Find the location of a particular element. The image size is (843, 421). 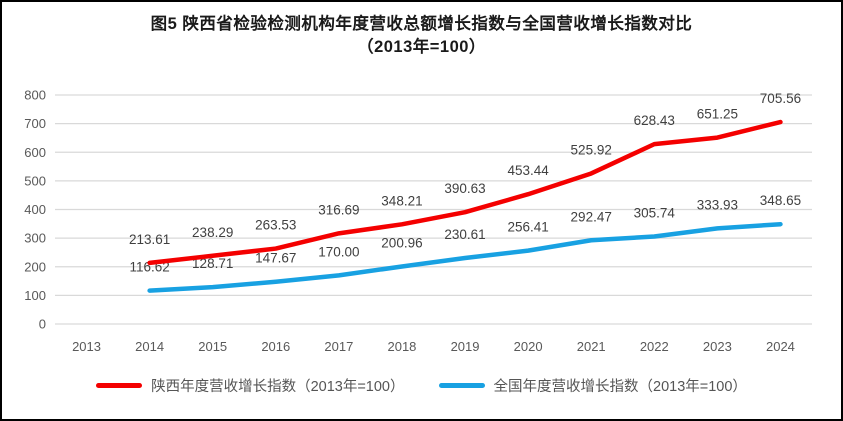

svg-text: 628.43 is located at coordinates (654, 120).